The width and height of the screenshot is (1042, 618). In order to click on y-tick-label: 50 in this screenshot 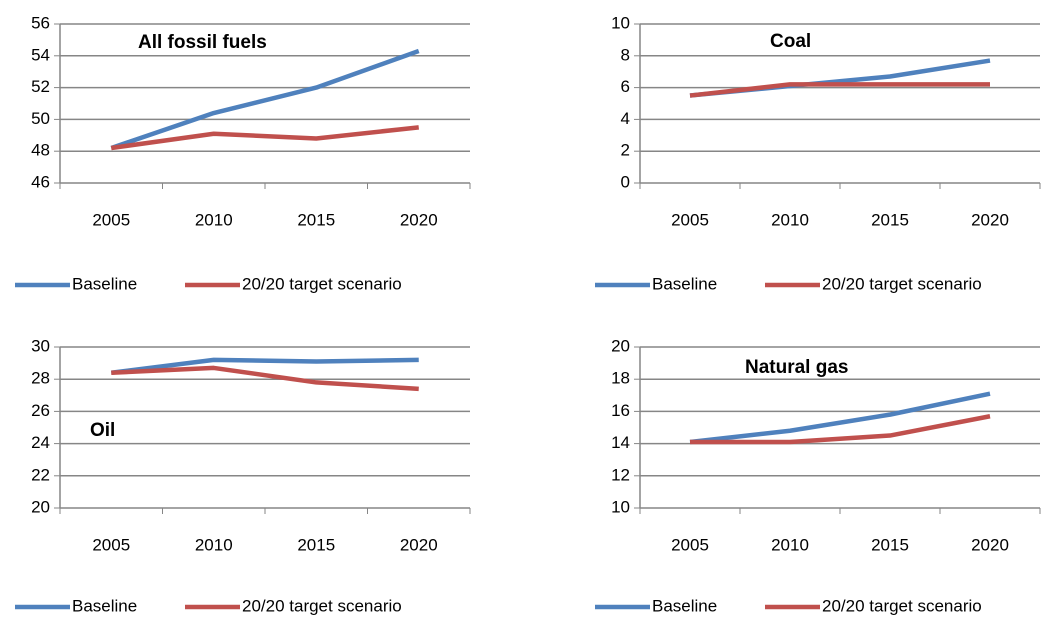, I will do `click(40, 118)`.